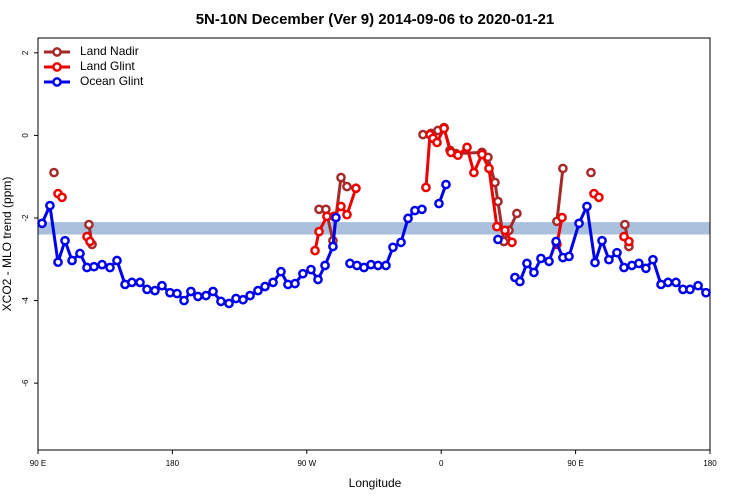  I want to click on x-tick-label: 90 W, so click(306, 463).